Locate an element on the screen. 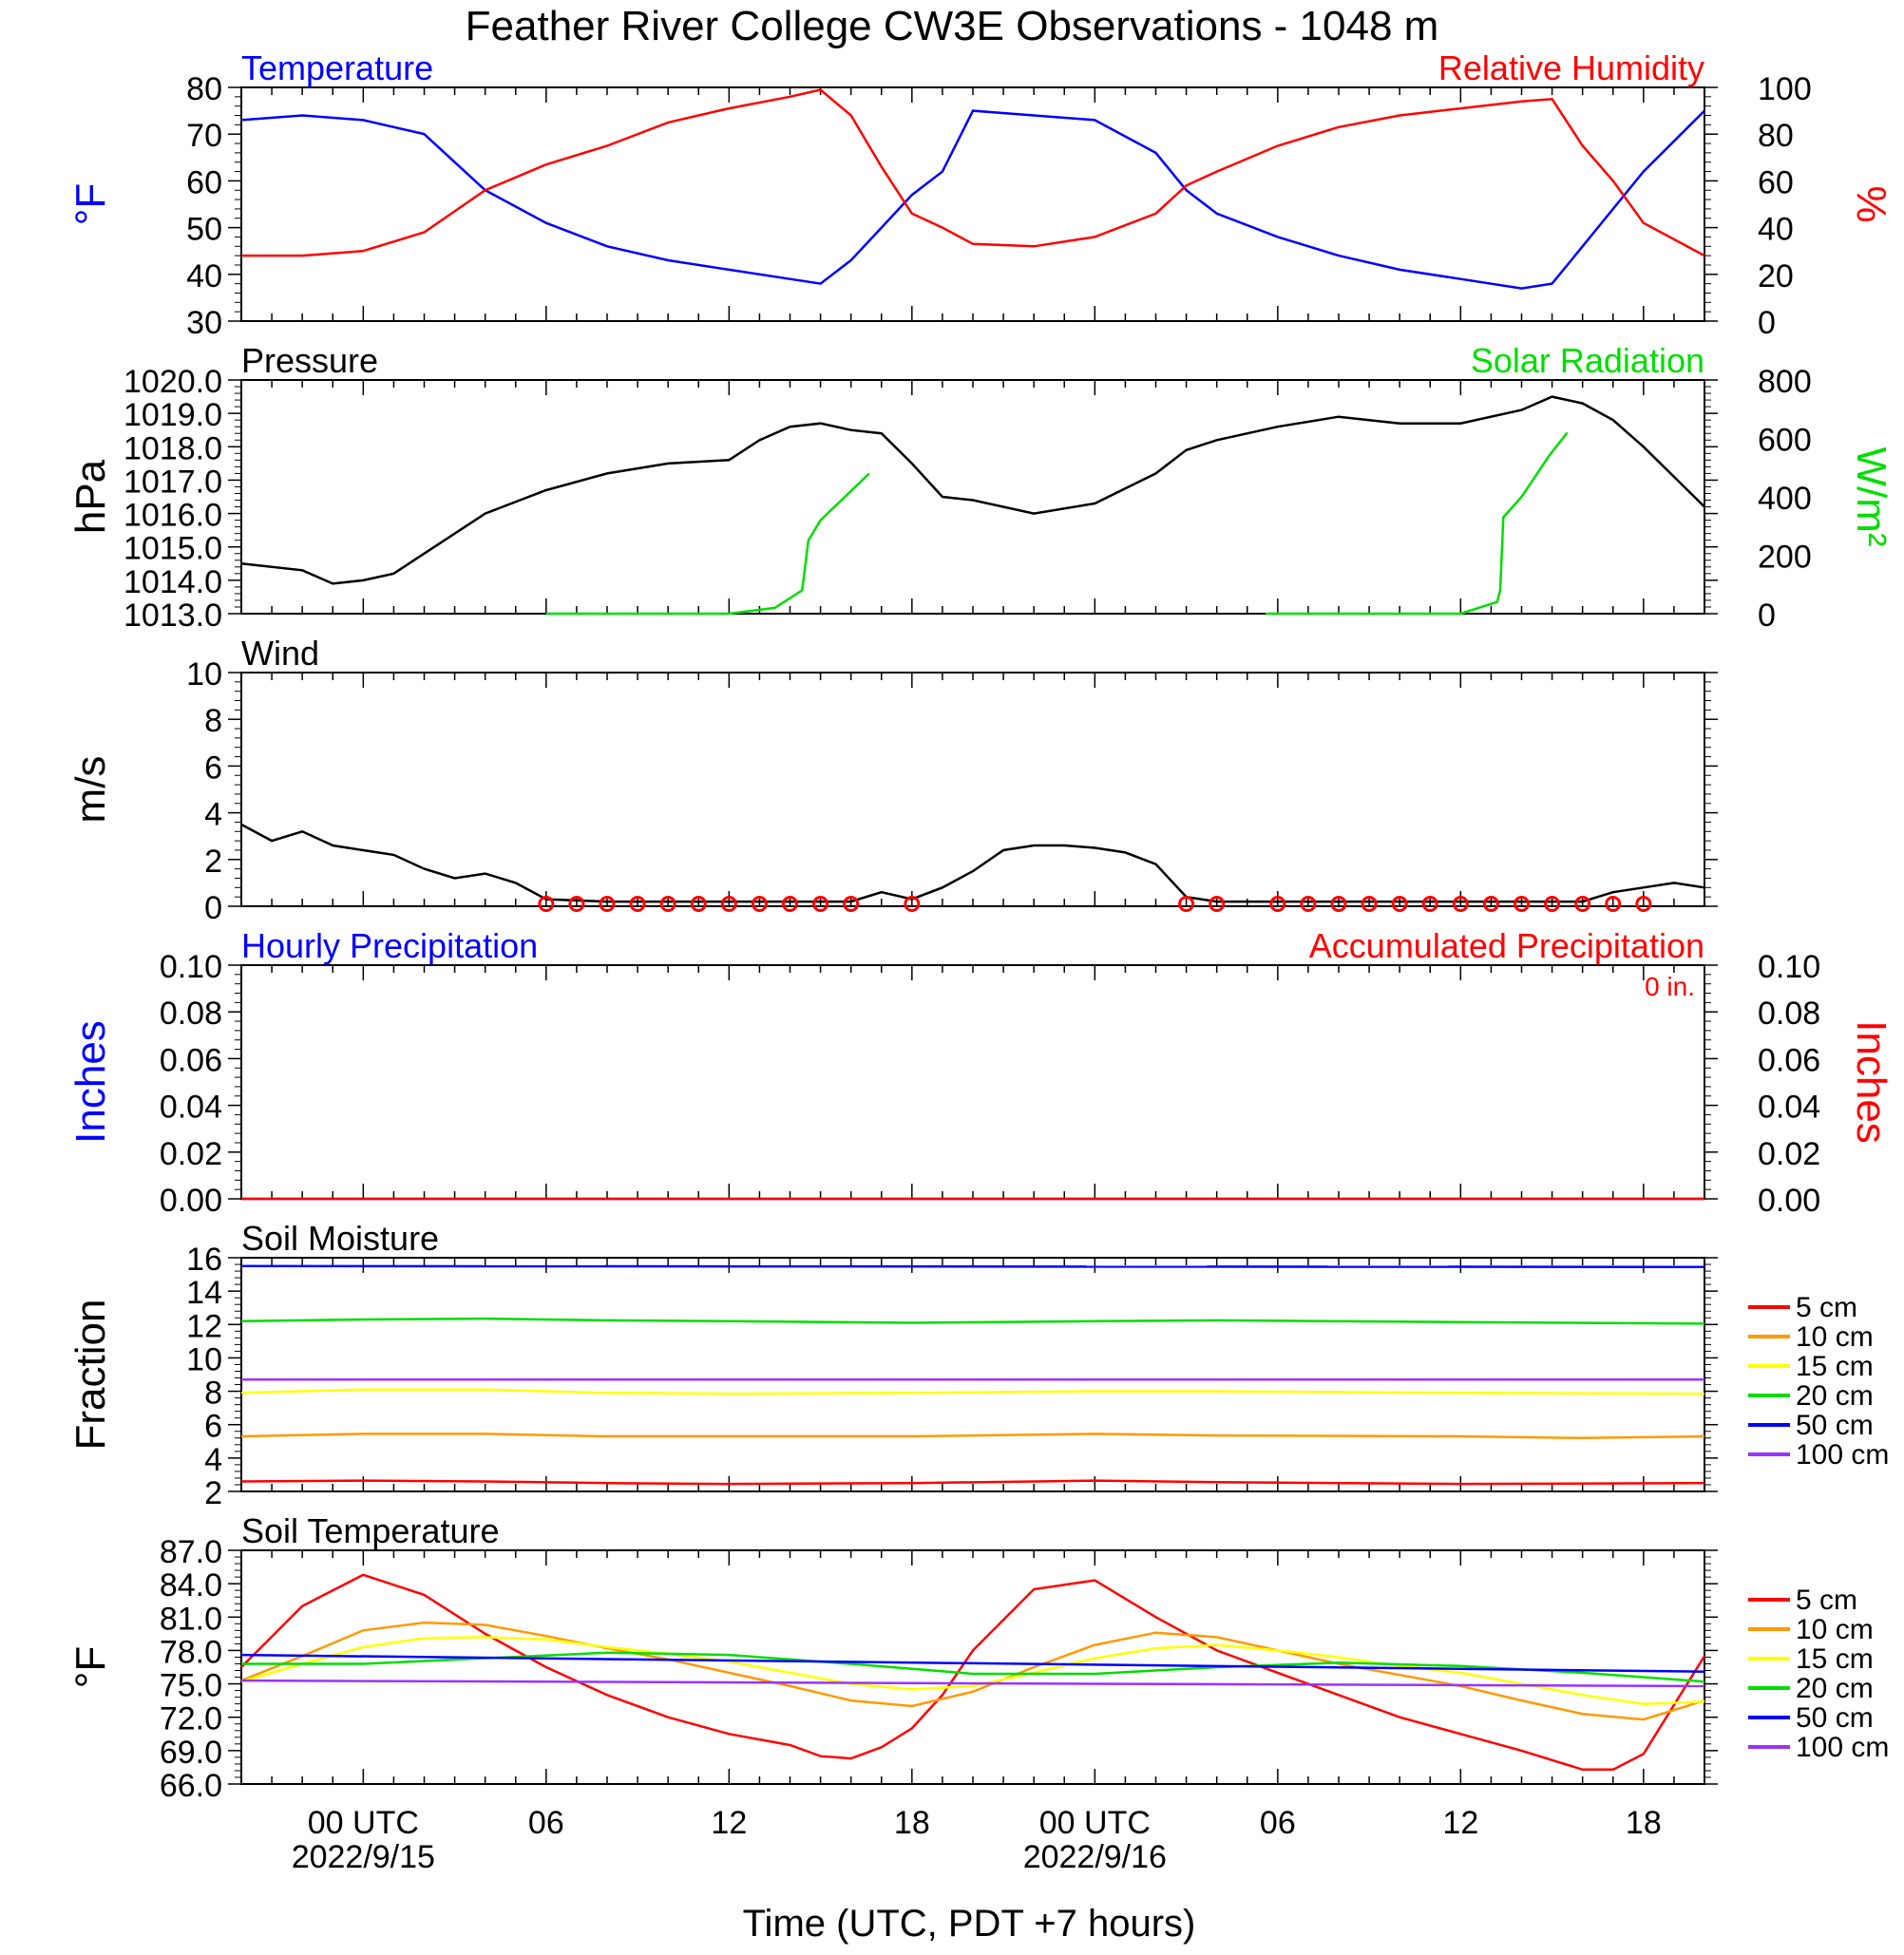 The height and width of the screenshot is (1955, 1904). x-tick-label: 18 is located at coordinates (912, 1823).